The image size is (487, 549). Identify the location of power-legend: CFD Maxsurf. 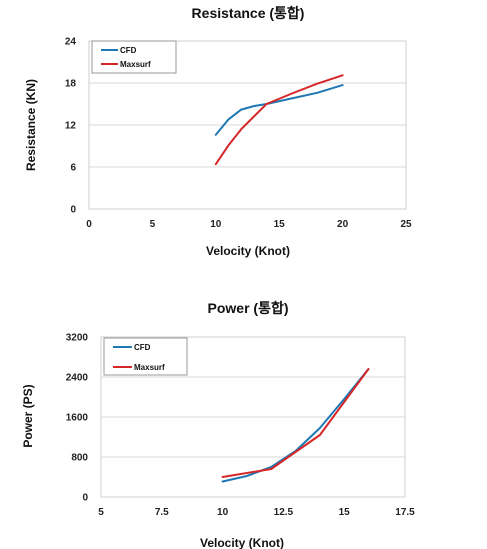
(145, 356).